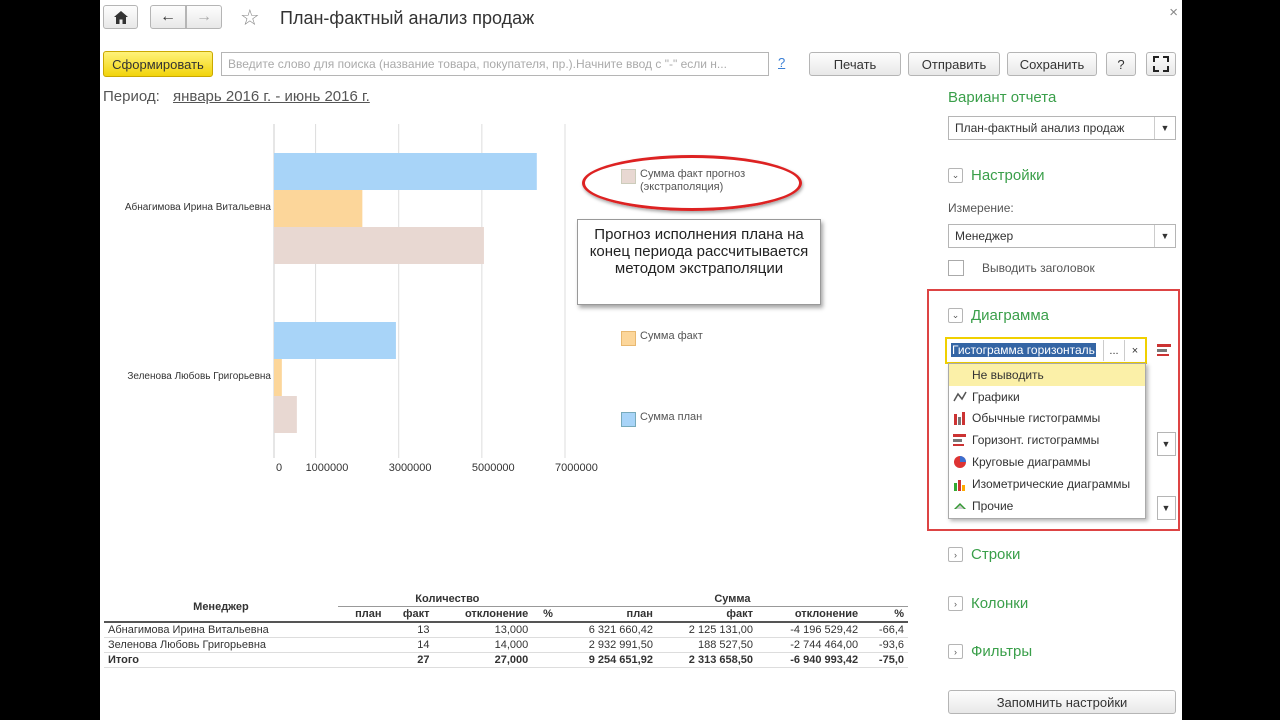  I want to click on col-header: %, so click(548, 614).